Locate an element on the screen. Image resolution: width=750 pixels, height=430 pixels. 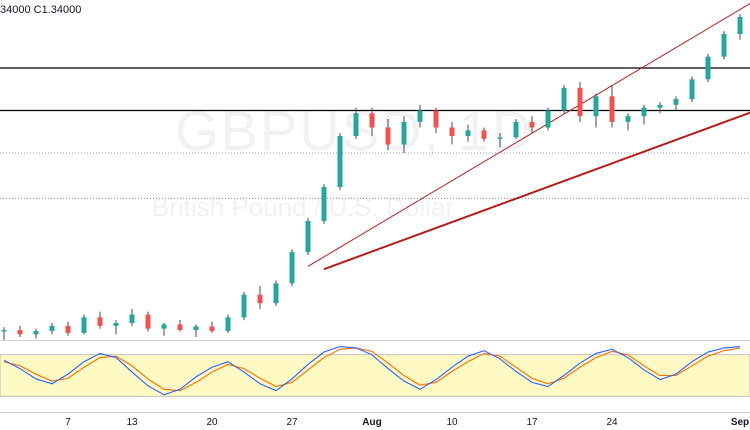
x-tick-label: 20 is located at coordinates (212, 422).